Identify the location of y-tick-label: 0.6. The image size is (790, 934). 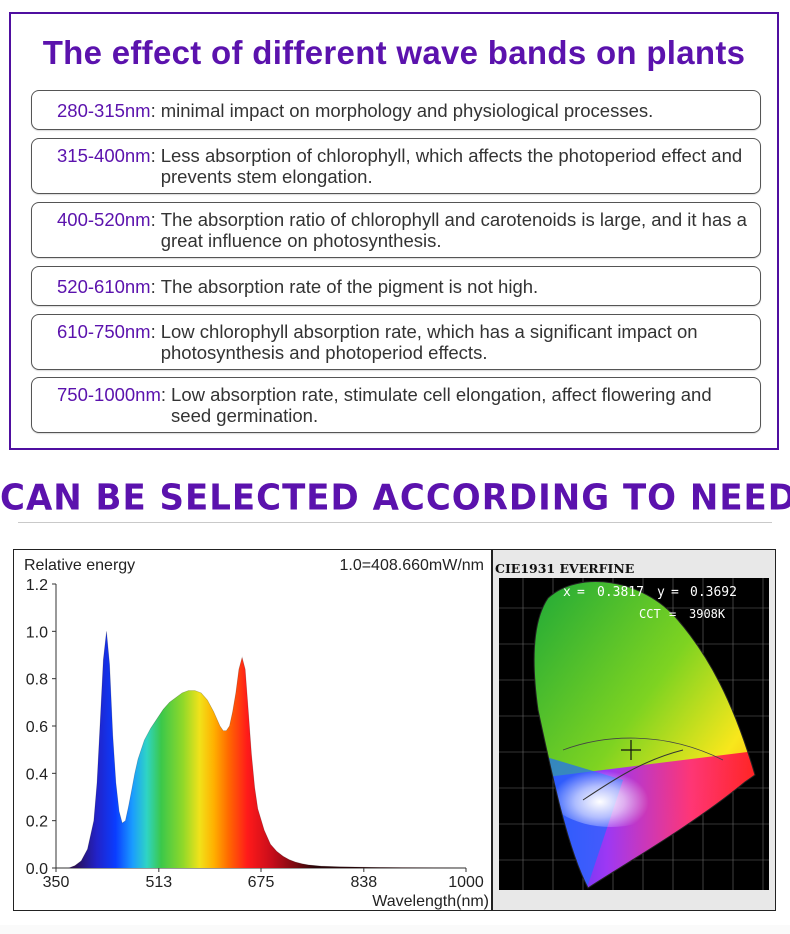
(37, 727).